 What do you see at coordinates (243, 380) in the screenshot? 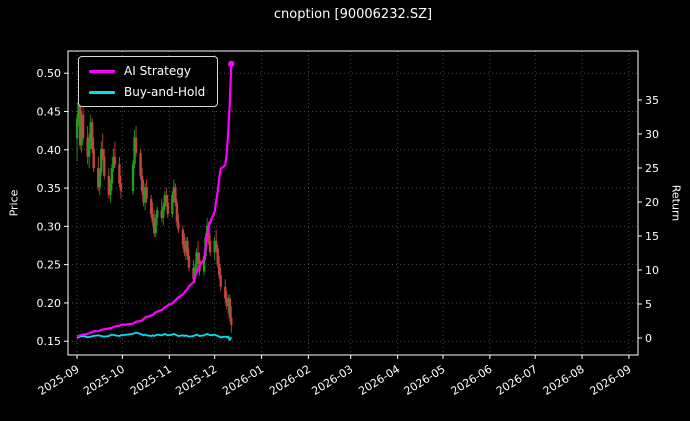
I see `svg-text: 2026-01` at bounding box center [243, 380].